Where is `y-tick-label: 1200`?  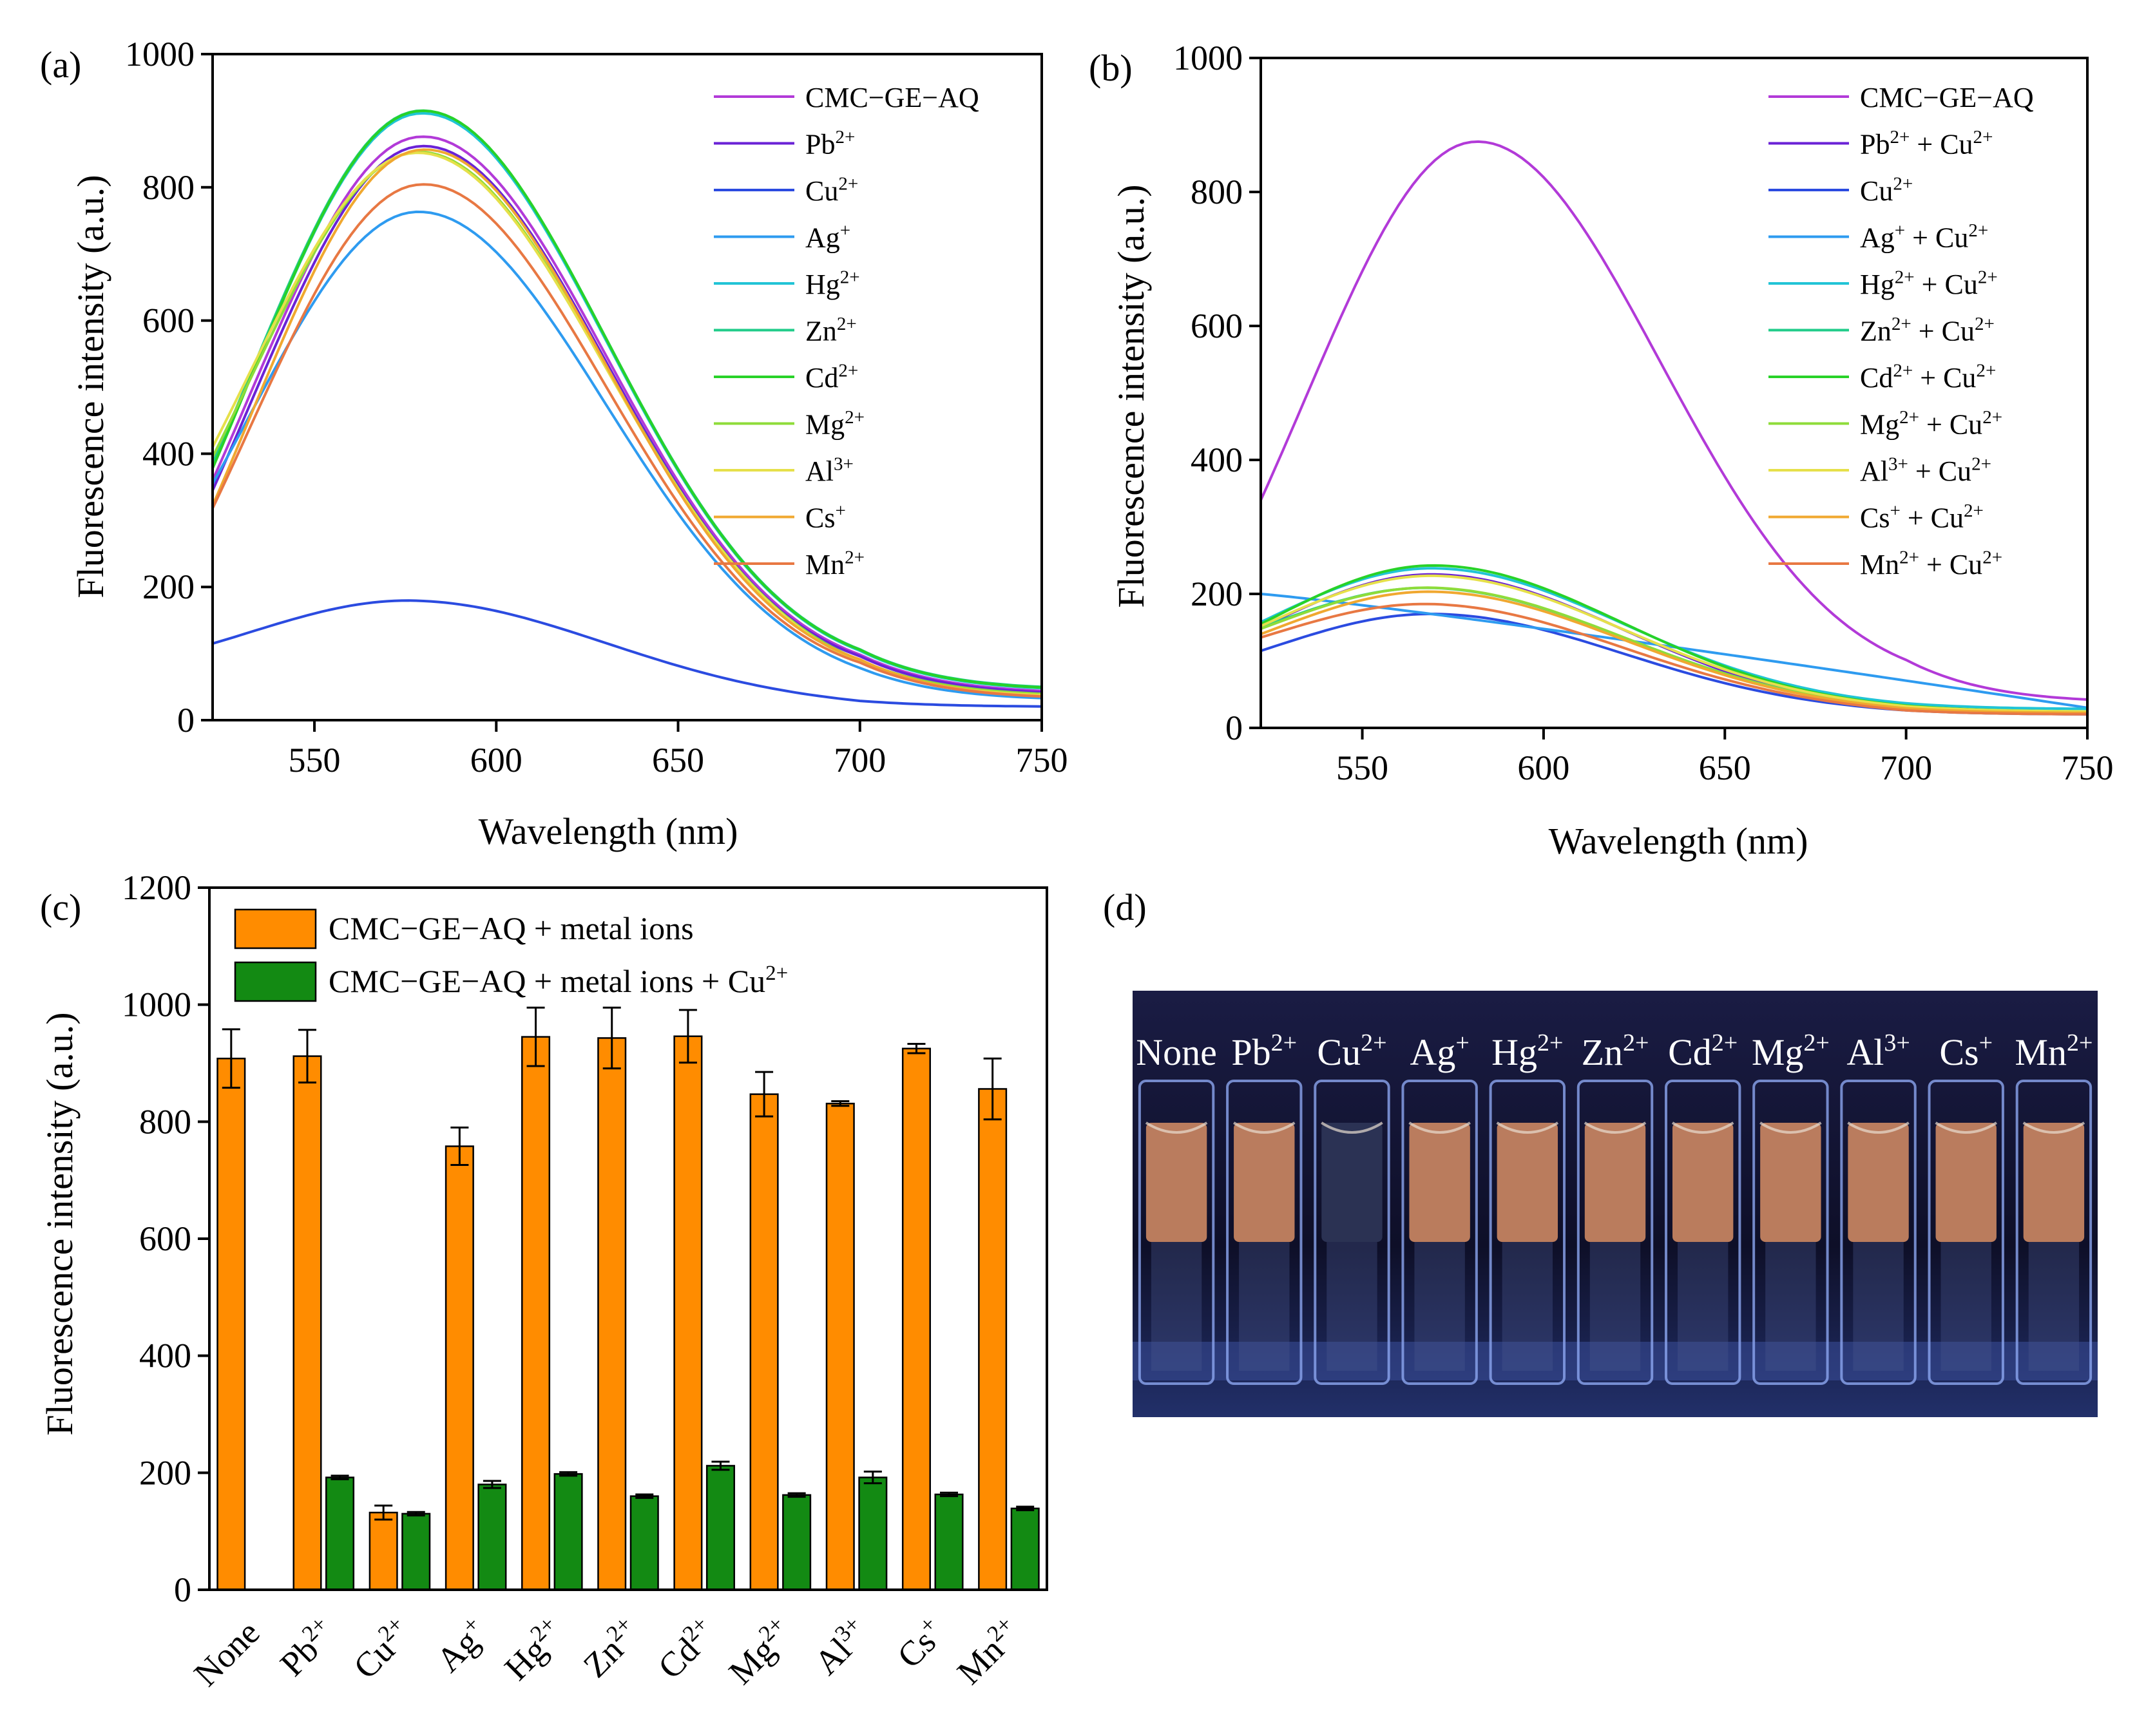 y-tick-label: 1200 is located at coordinates (156, 887).